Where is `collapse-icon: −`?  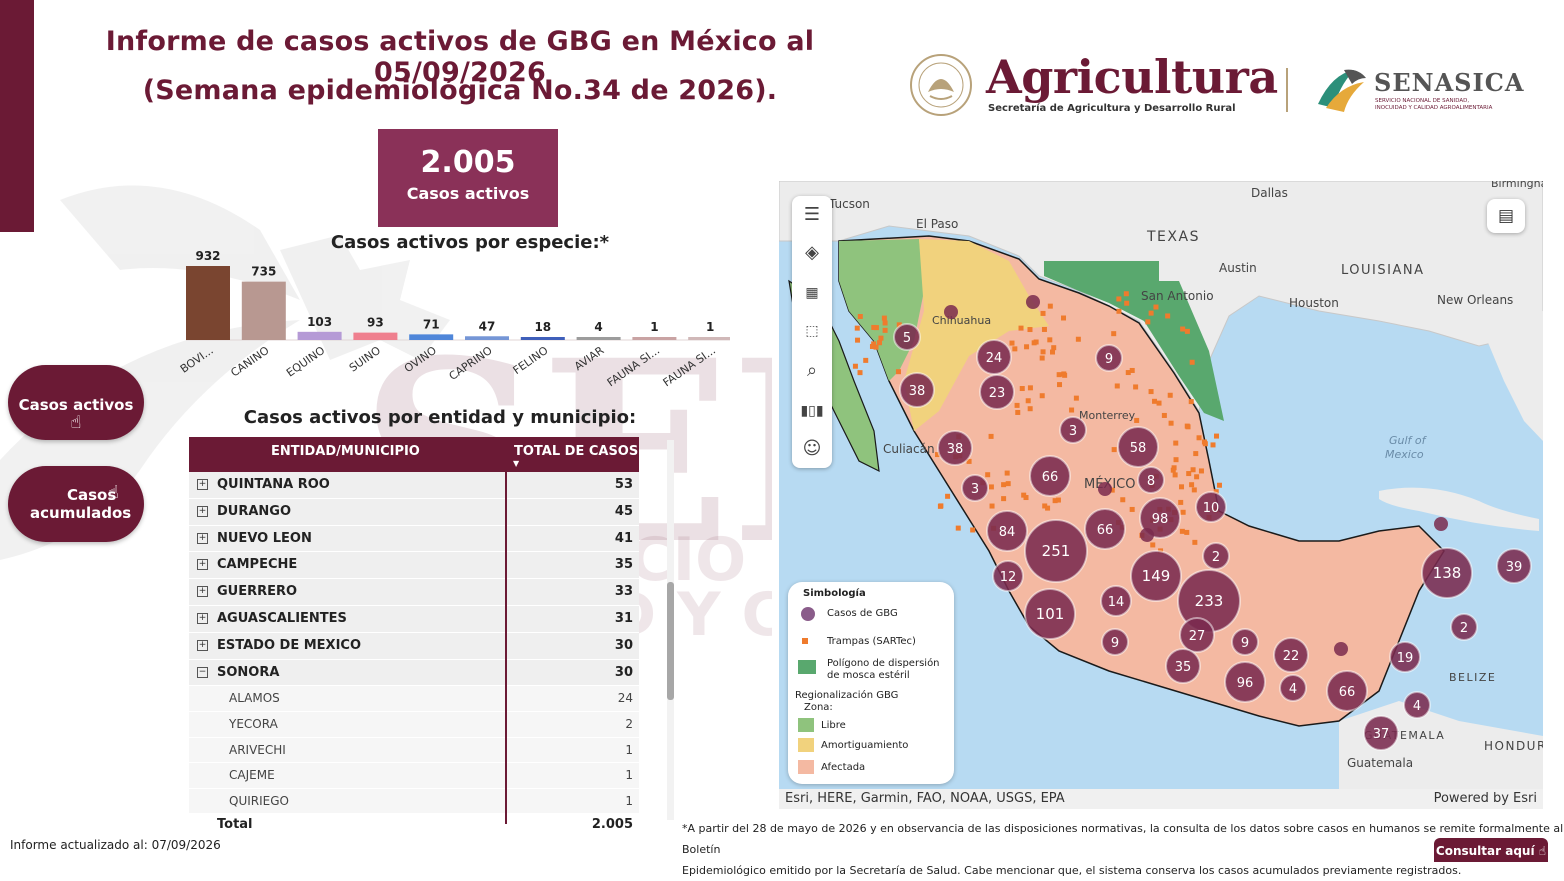 collapse-icon: − is located at coordinates (202, 672).